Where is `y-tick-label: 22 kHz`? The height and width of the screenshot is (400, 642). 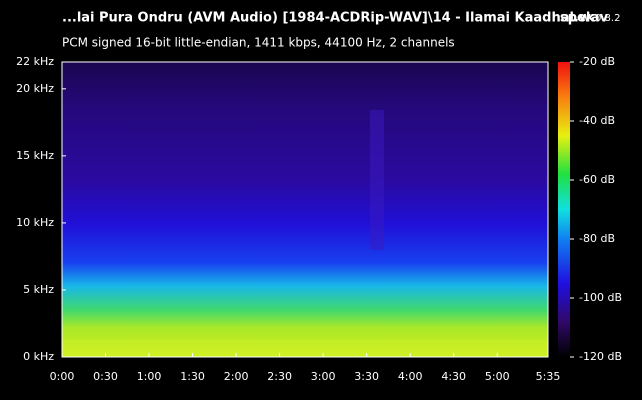
y-tick-label: 22 kHz is located at coordinates (35, 61).